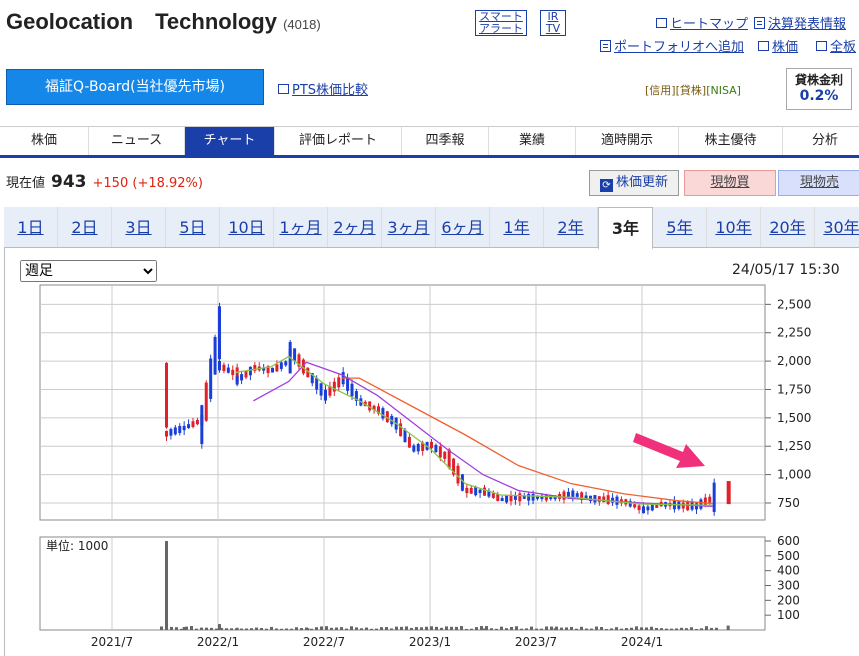  Describe the element at coordinates (247, 227) in the screenshot. I see `range-tab-5: 10日` at that location.